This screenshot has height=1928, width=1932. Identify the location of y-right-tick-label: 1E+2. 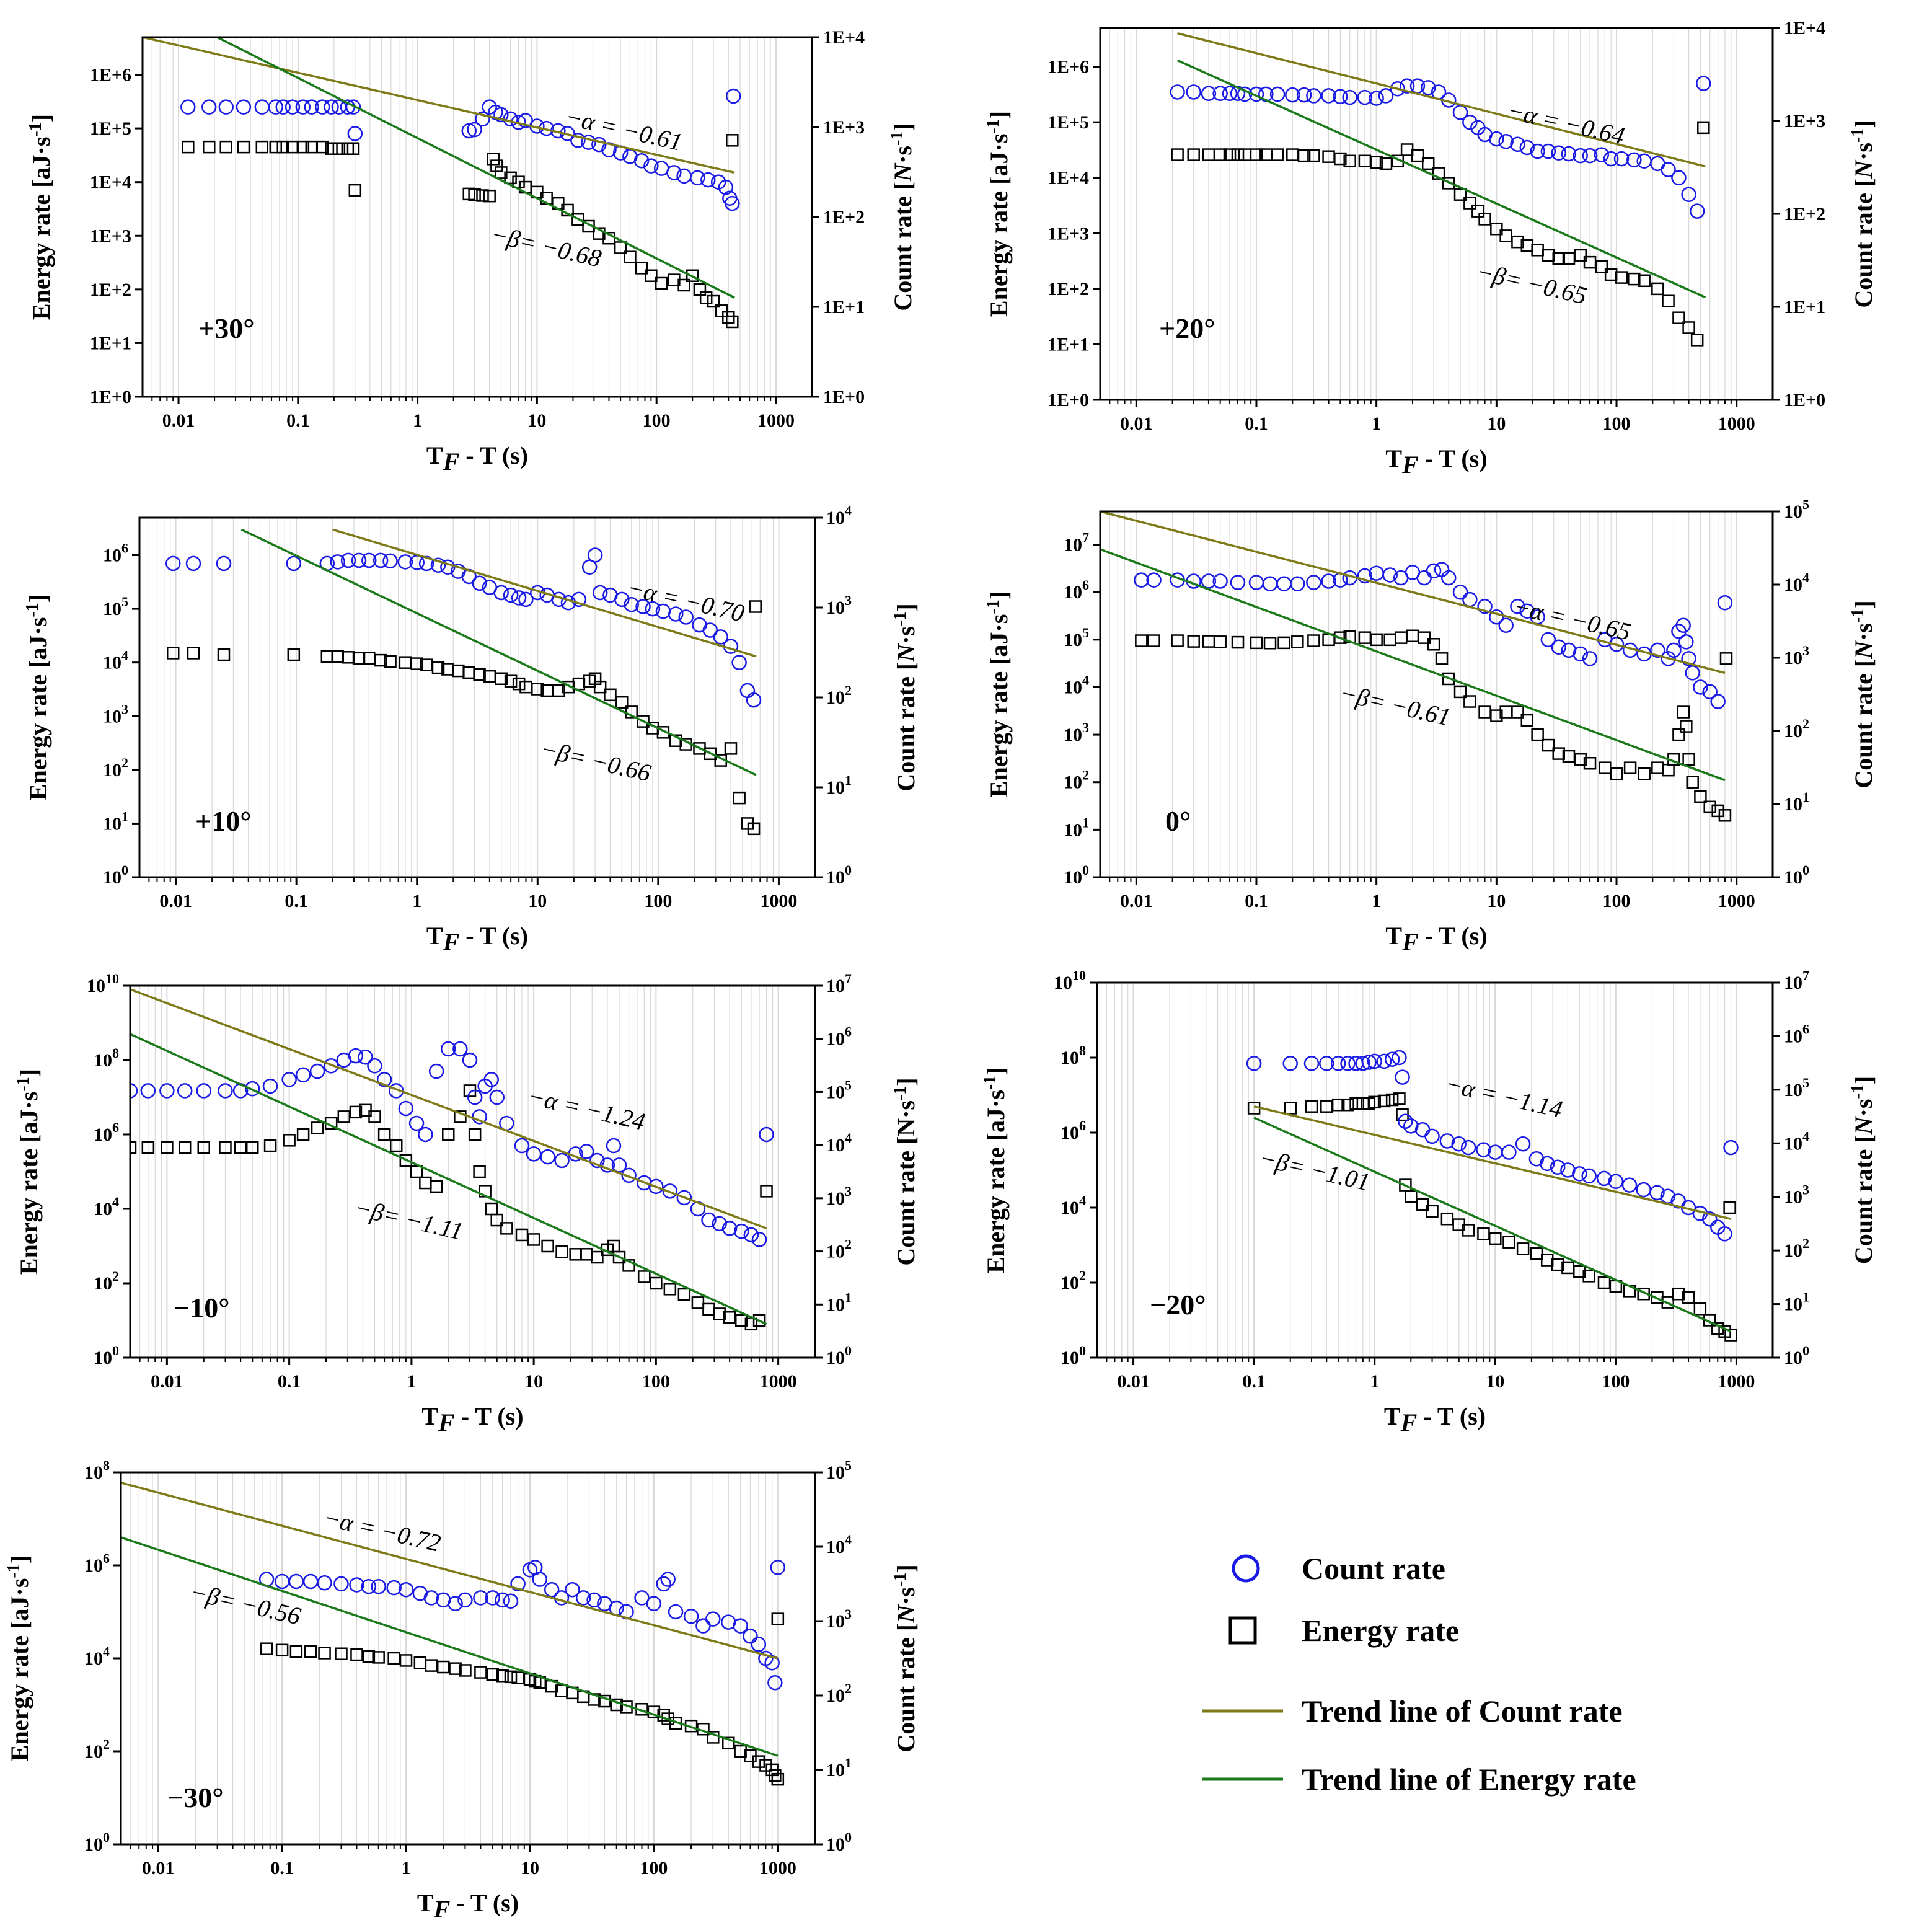
(1804, 214).